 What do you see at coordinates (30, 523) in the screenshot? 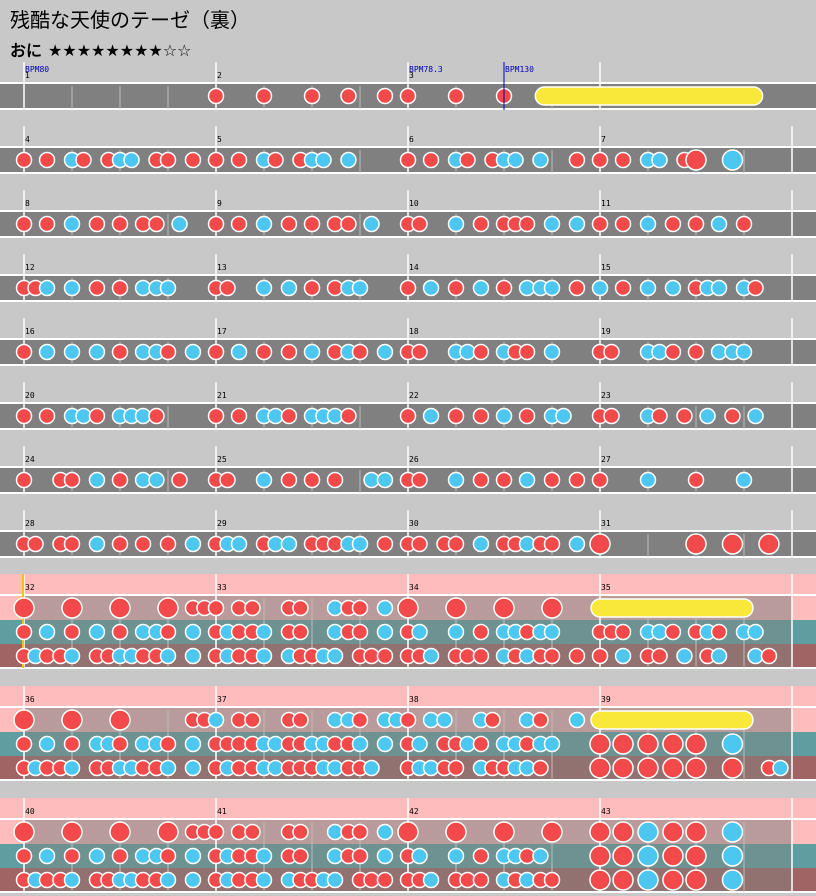
I see `measure-number: 28` at bounding box center [30, 523].